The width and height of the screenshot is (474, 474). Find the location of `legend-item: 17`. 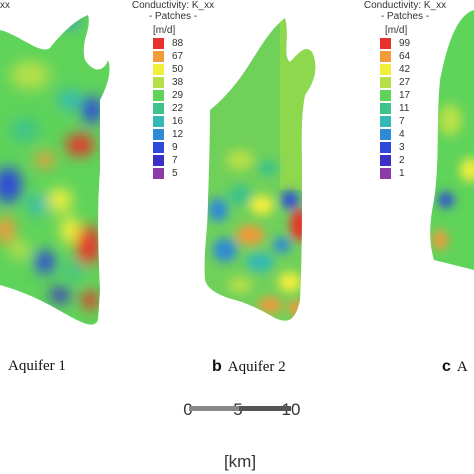

legend-item: 17 is located at coordinates (405, 95).